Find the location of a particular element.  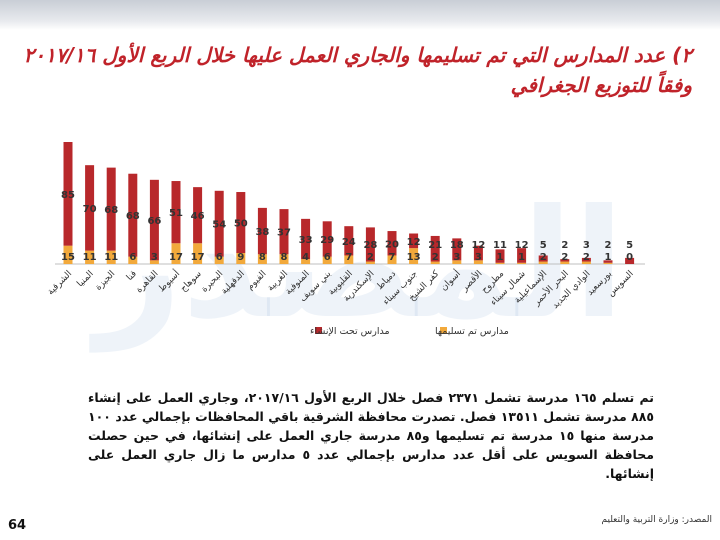

legend-swatch-under-construction is located at coordinates (318, 330).